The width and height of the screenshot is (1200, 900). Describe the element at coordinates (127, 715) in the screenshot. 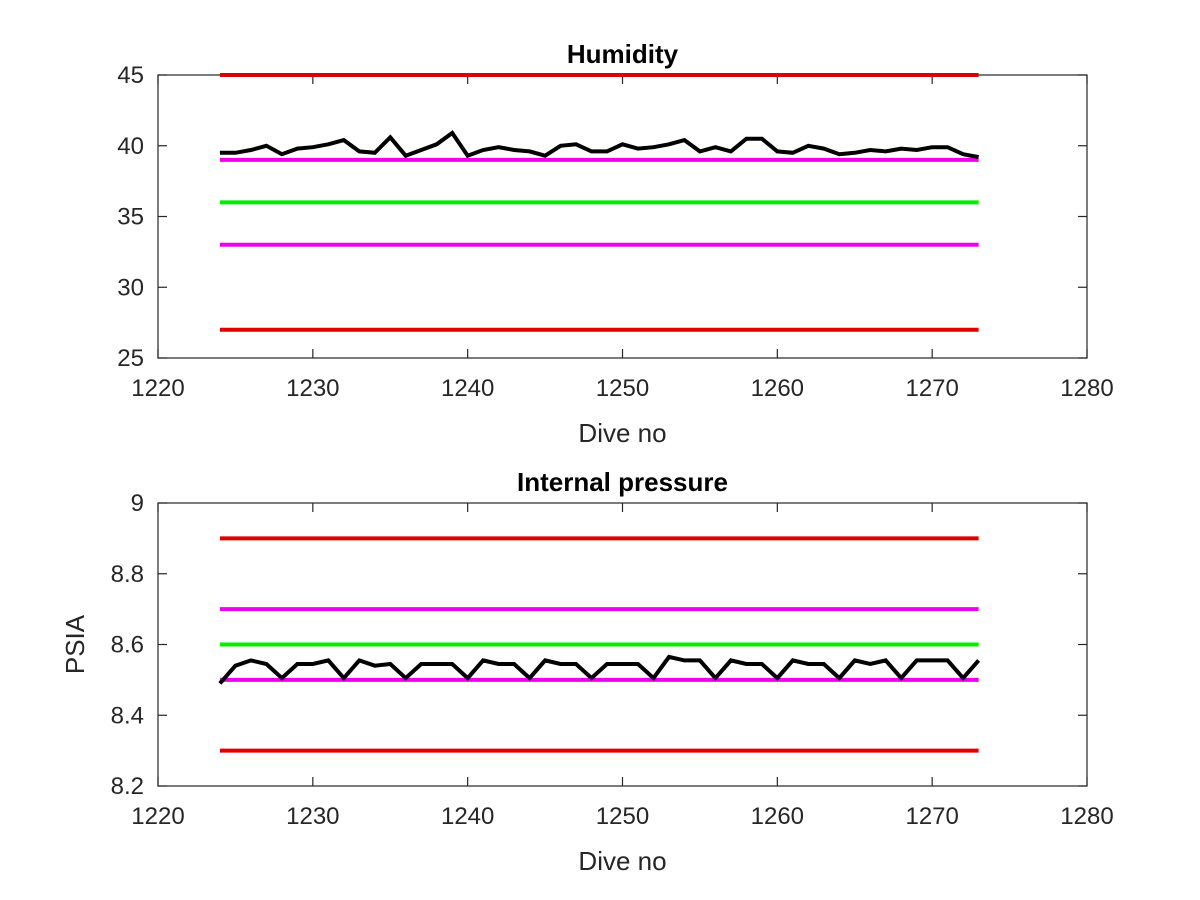

I see `y-tick-label: 8.4` at that location.